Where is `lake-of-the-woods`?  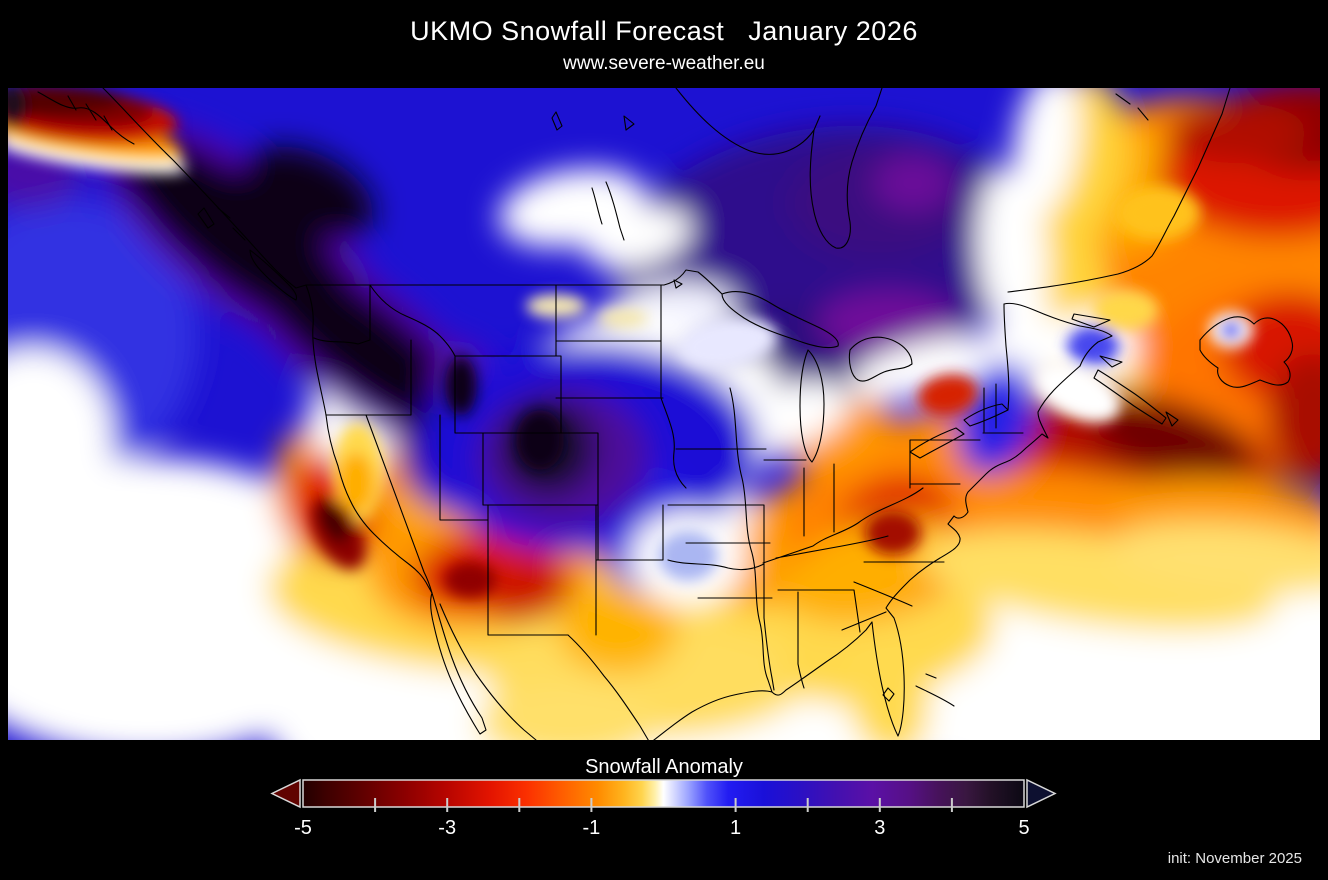
lake-of-the-woods is located at coordinates (678, 284).